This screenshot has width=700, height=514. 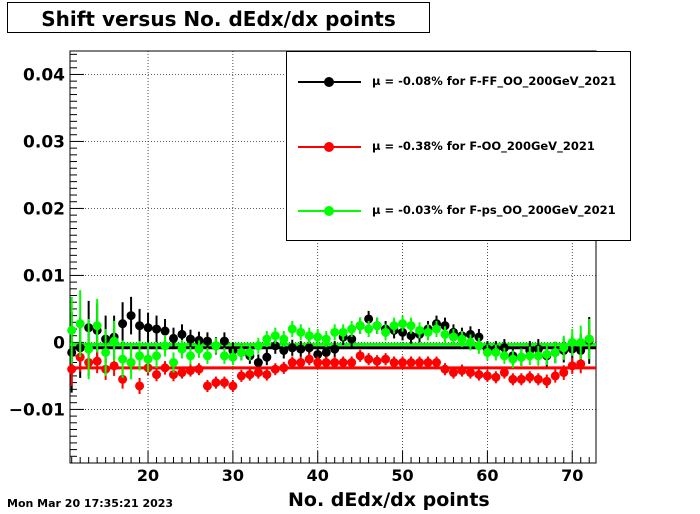 I want to click on y-tick-label: 0.01, so click(x=44, y=276).